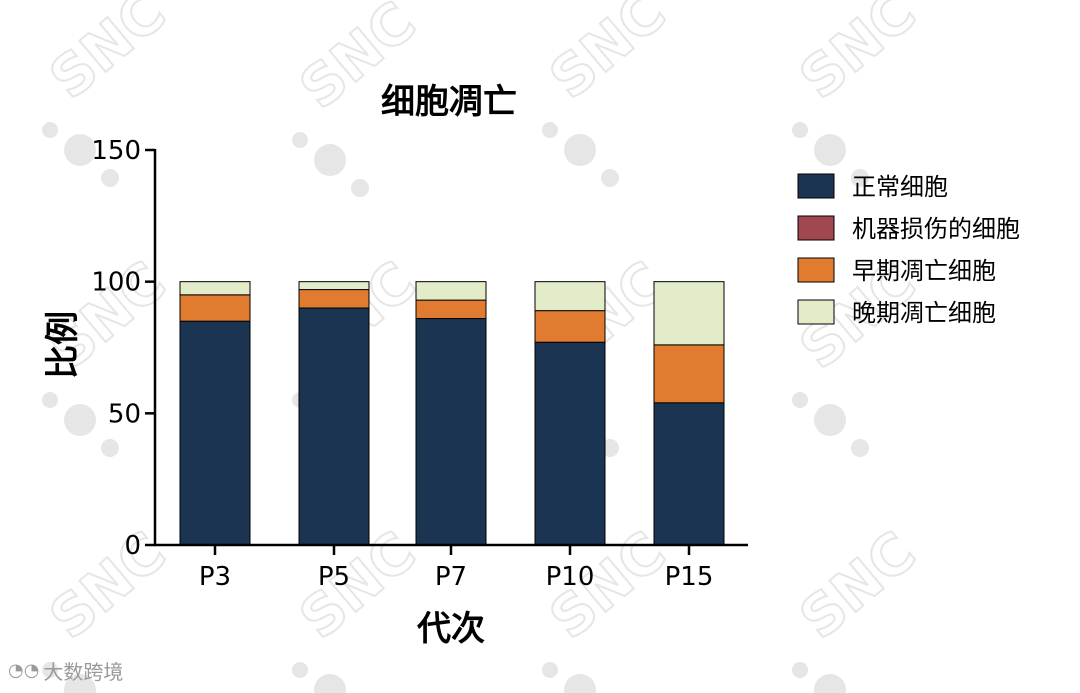  What do you see at coordinates (215, 577) in the screenshot?
I see `x-tick-label-P3: P3` at bounding box center [215, 577].